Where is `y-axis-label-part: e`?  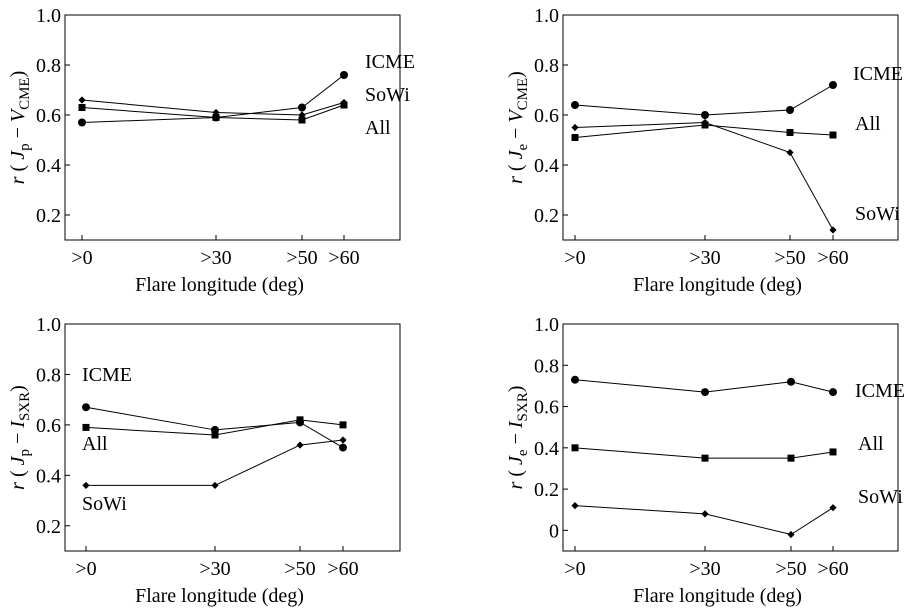
y-axis-label-part: e is located at coordinates (523, 452).